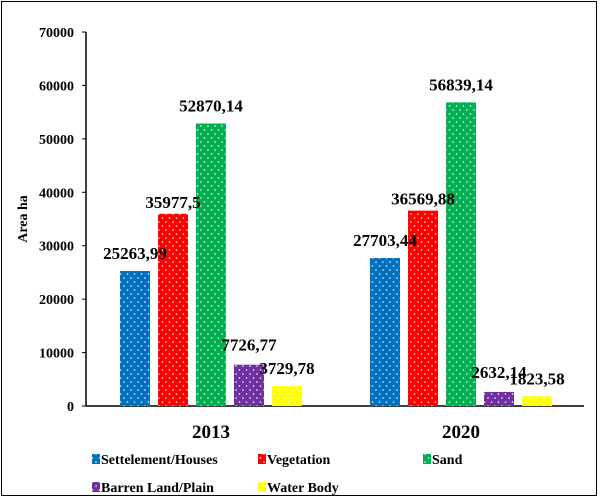 This screenshot has width=600, height=499. Describe the element at coordinates (135, 338) in the screenshot. I see `bar-settelement-houses-2013` at that location.